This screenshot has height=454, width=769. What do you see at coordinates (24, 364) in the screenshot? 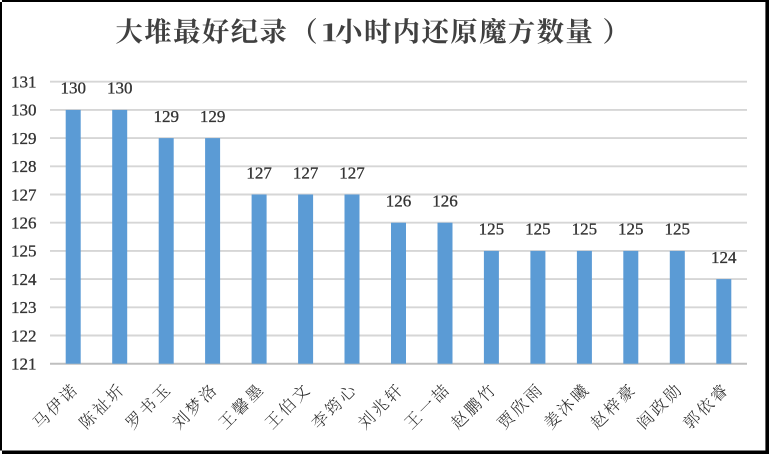
I see `svg-text: 121` at bounding box center [24, 364].